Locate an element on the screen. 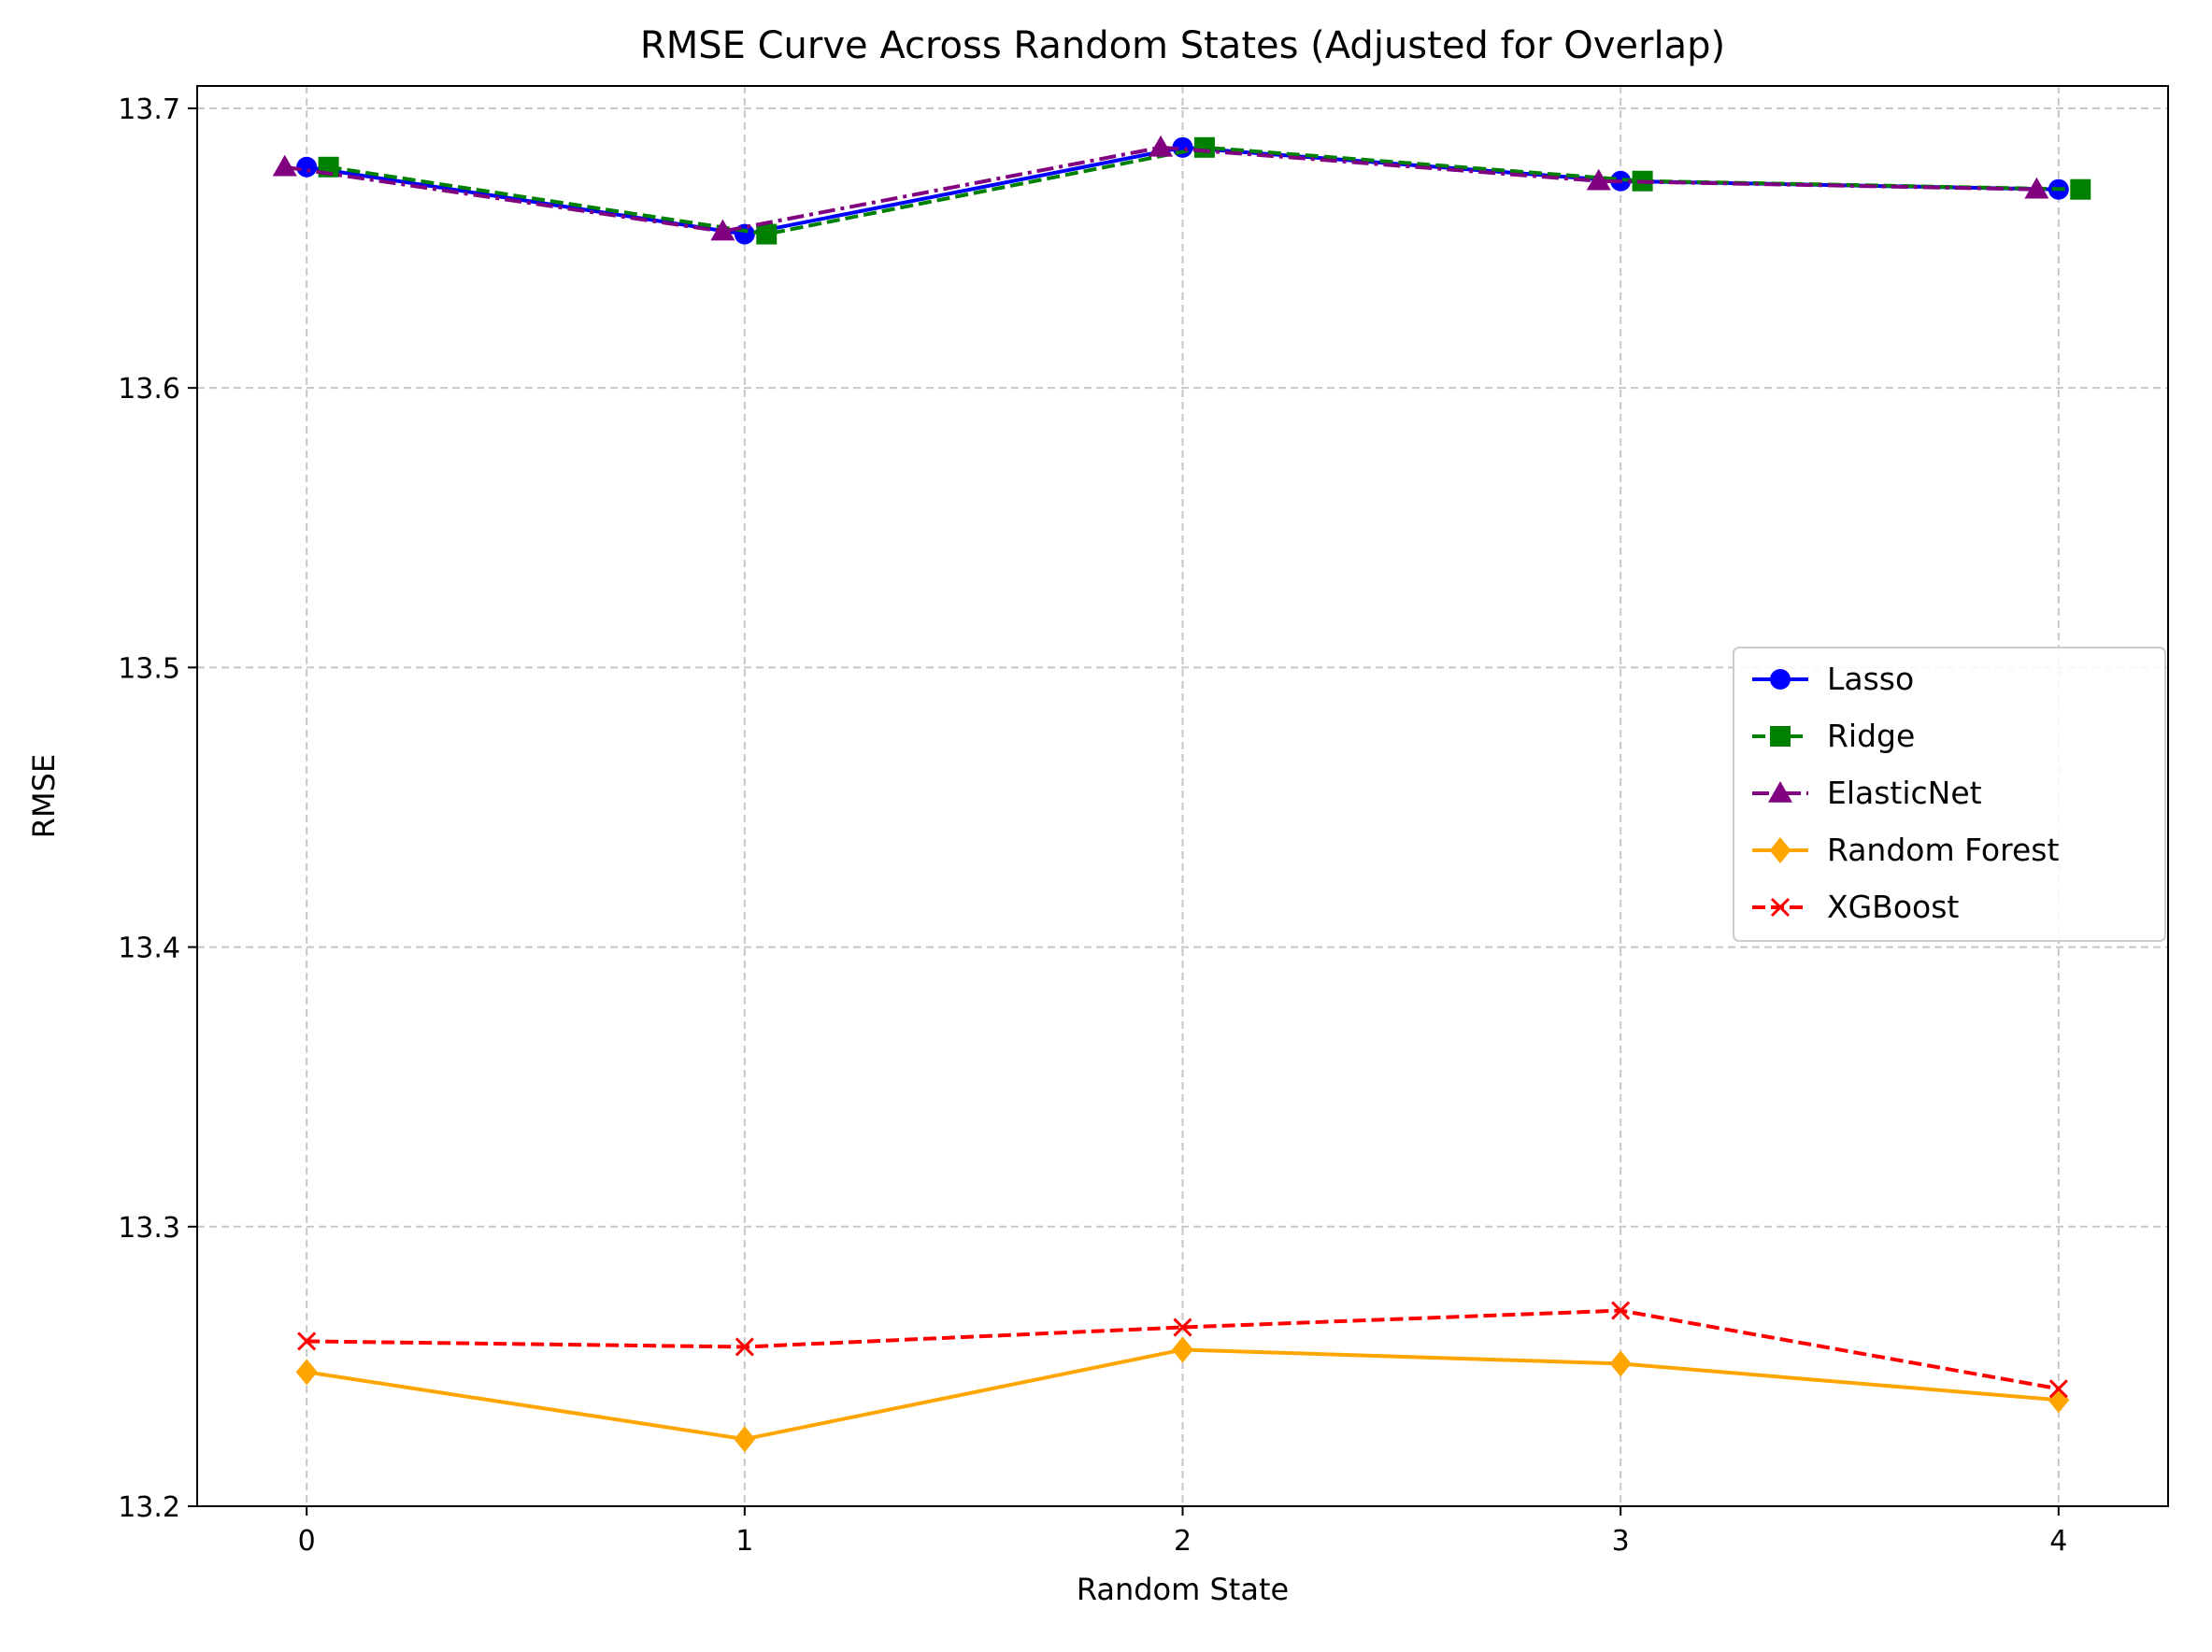 Image resolution: width=2212 pixels, height=1652 pixels. x-axis-ticks: 0 1 2 3 4 is located at coordinates (1182, 1532).